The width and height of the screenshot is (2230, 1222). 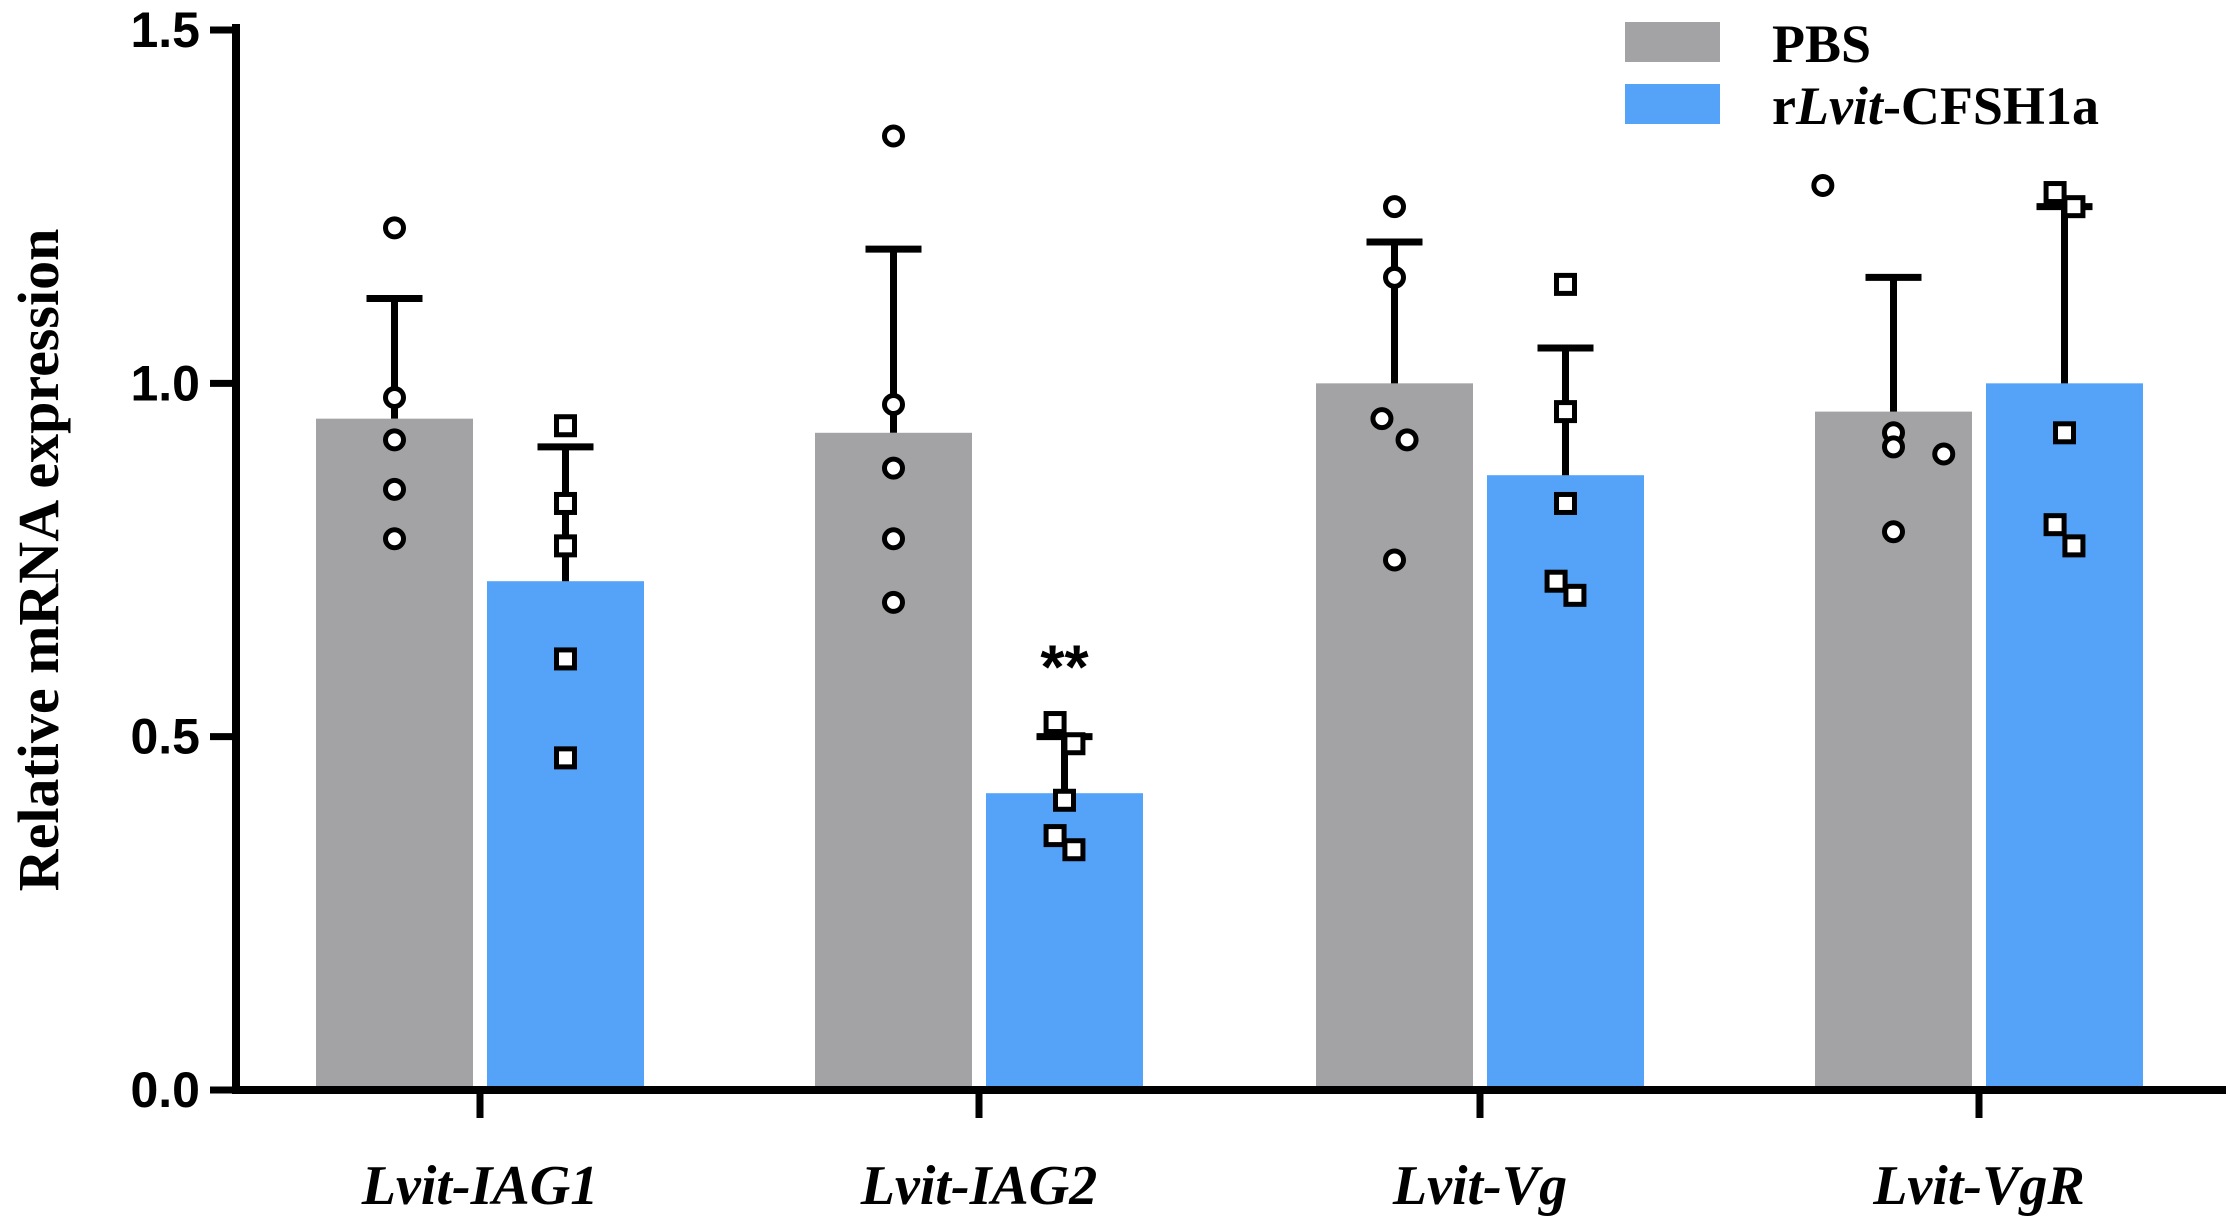 What do you see at coordinates (1672, 42) in the screenshot?
I see `legend-swatch-pbs` at bounding box center [1672, 42].